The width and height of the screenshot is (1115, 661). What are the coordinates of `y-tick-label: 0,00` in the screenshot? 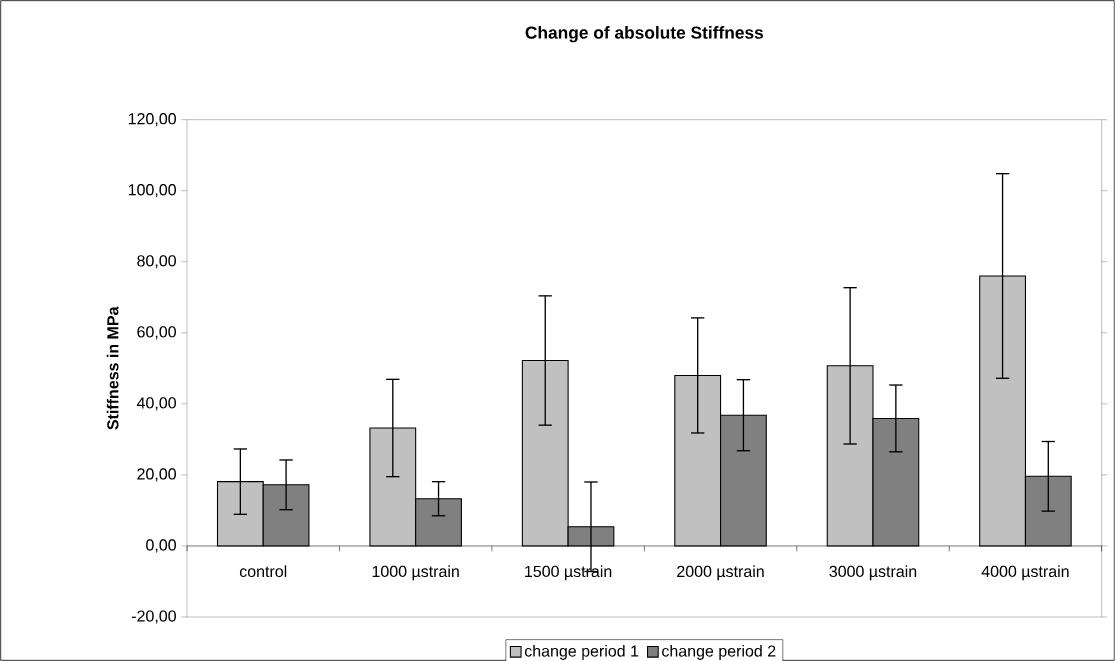 It's located at (161, 546).